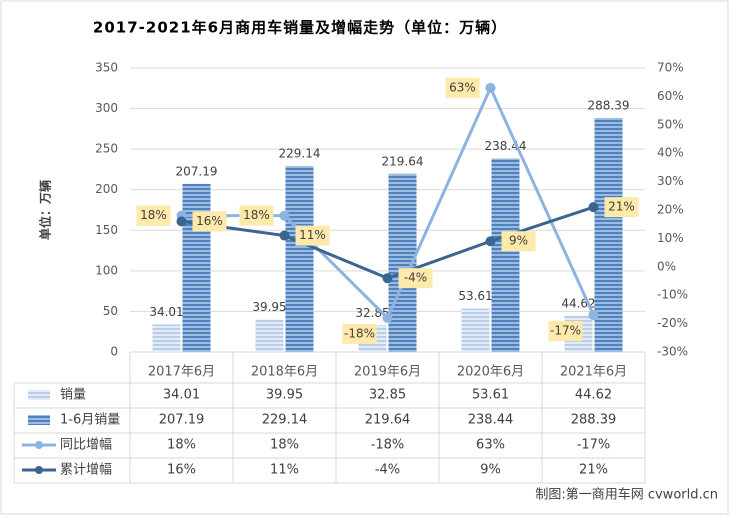 The image size is (729, 519). Describe the element at coordinates (106, 270) in the screenshot. I see `y-tick-label: 100` at that location.